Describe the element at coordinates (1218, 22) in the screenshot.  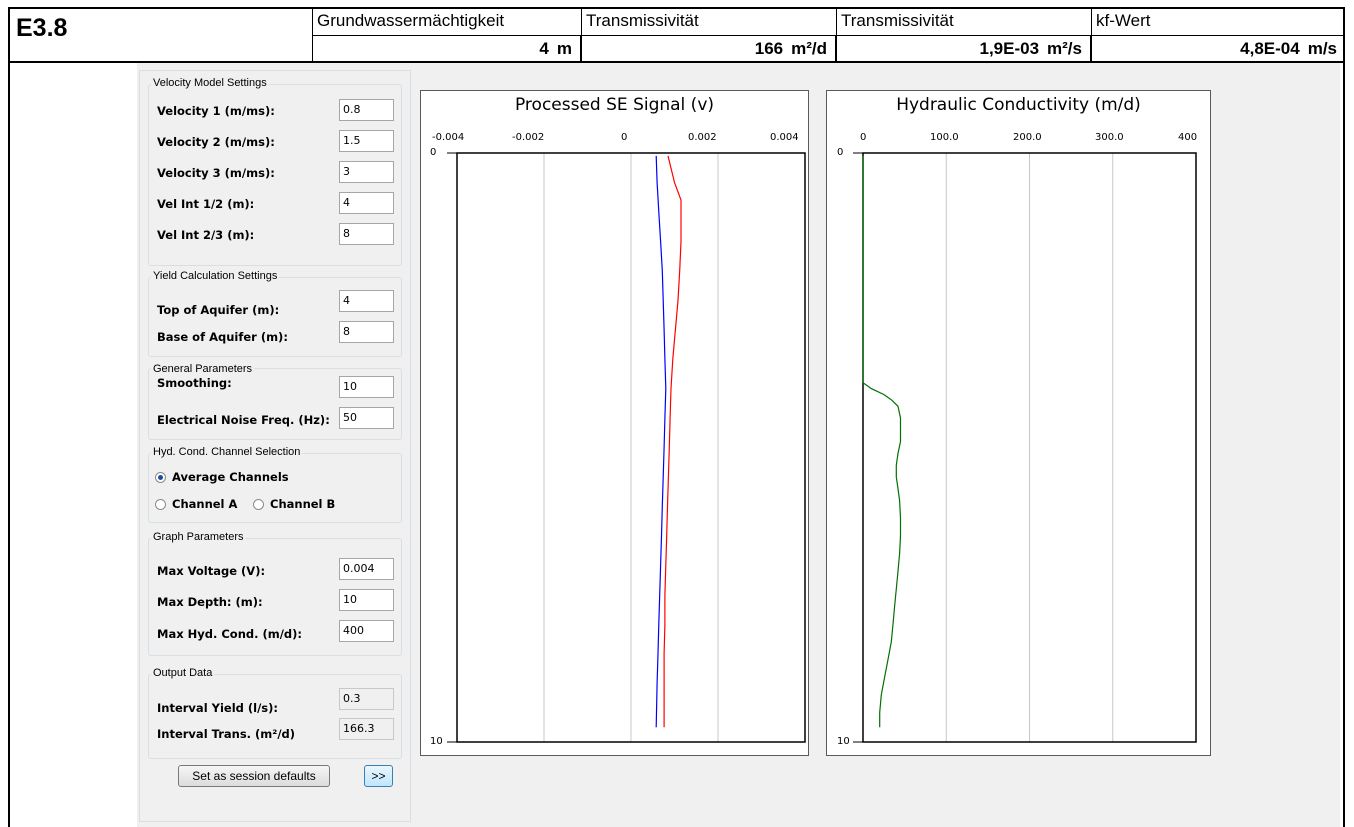
I see `header-label-kf: kf-Wert` at that location.